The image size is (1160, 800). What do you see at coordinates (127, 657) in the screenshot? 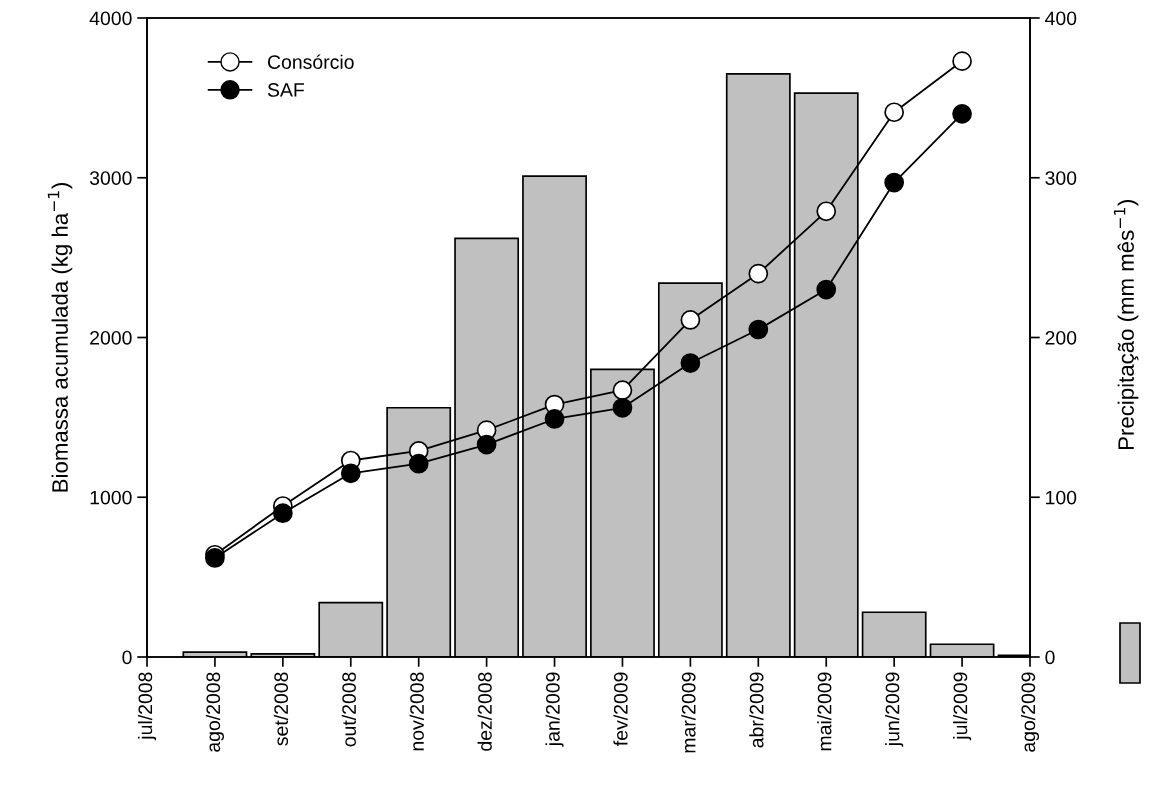
I see `y-tick-label: 0` at bounding box center [127, 657].